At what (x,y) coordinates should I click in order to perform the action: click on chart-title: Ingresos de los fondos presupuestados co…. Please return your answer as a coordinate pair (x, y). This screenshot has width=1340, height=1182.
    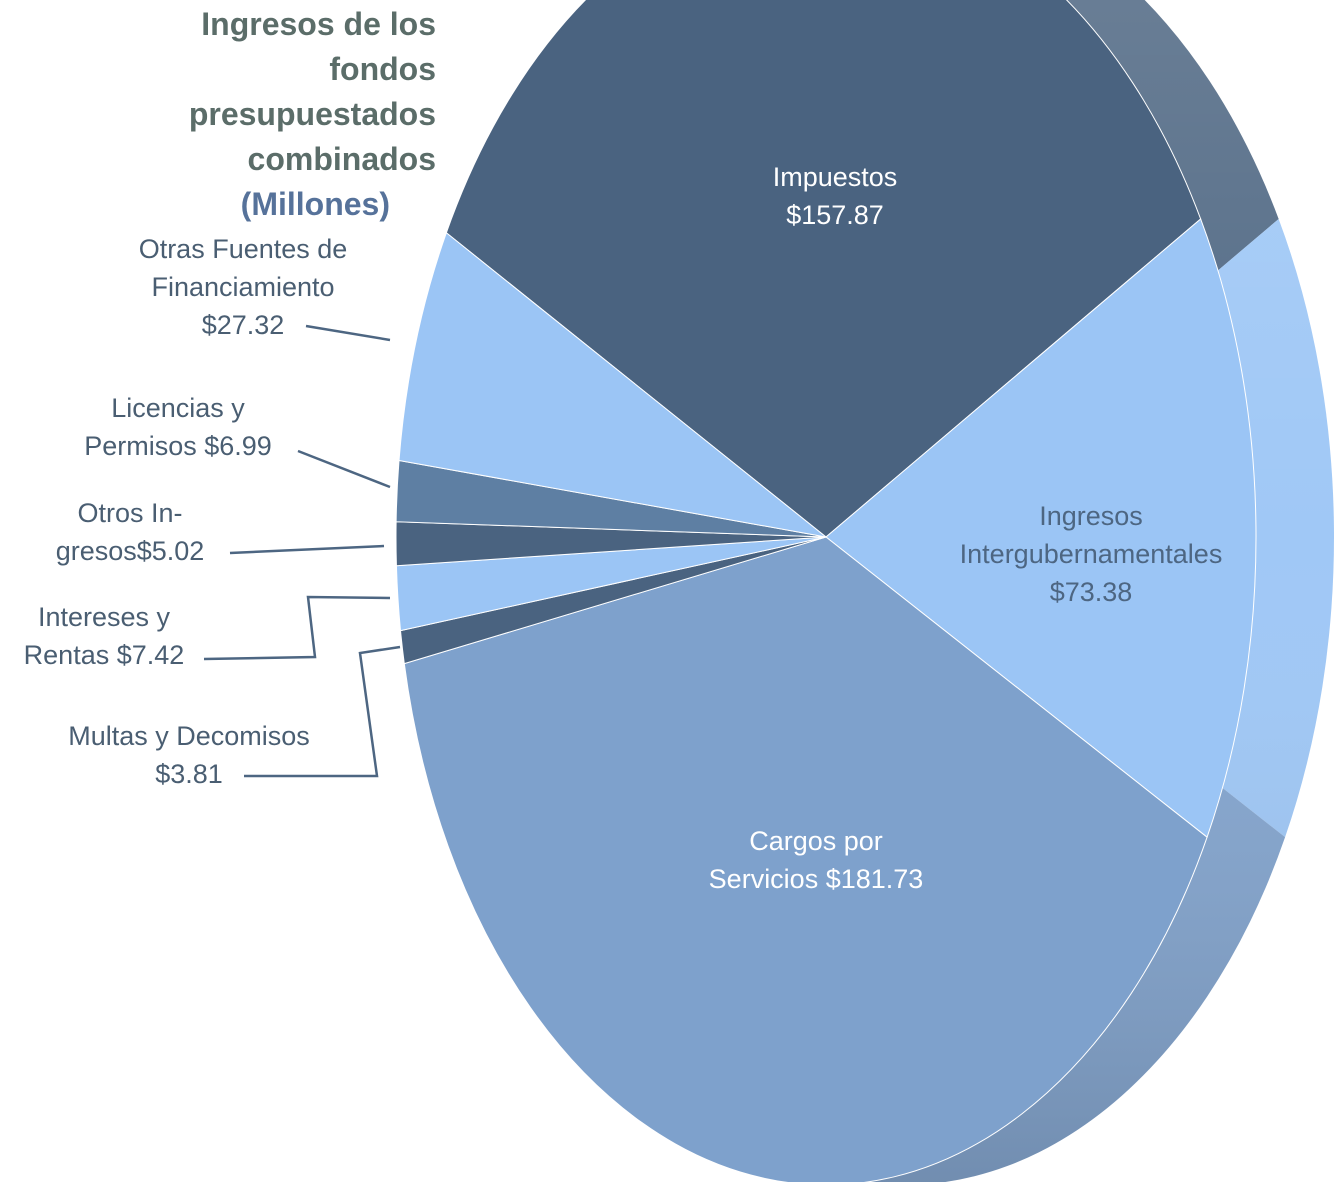
    Looking at the image, I should click on (312, 91).